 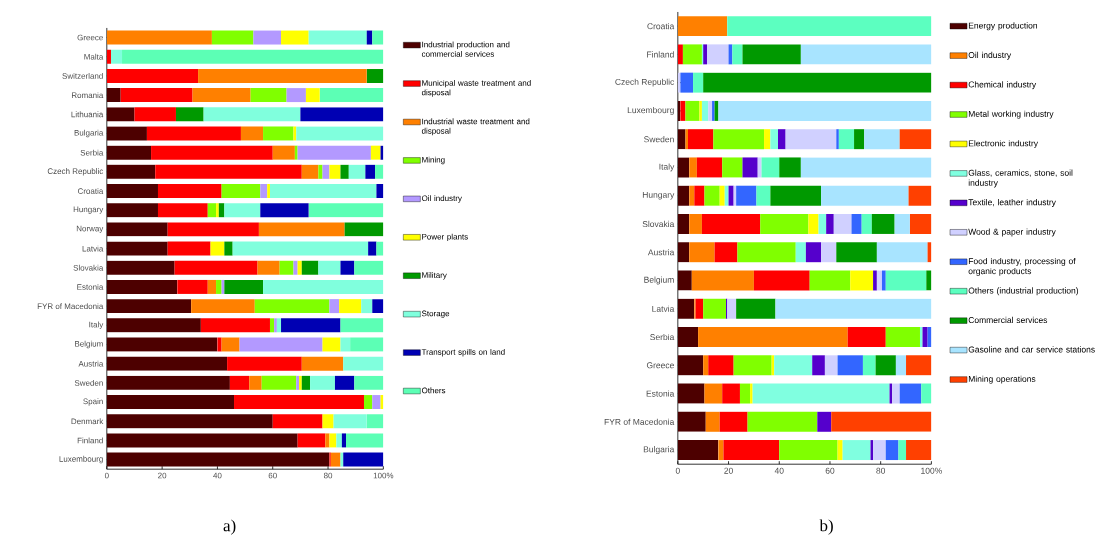 I want to click on legend-label: Mining operations, so click(x=1002, y=379).